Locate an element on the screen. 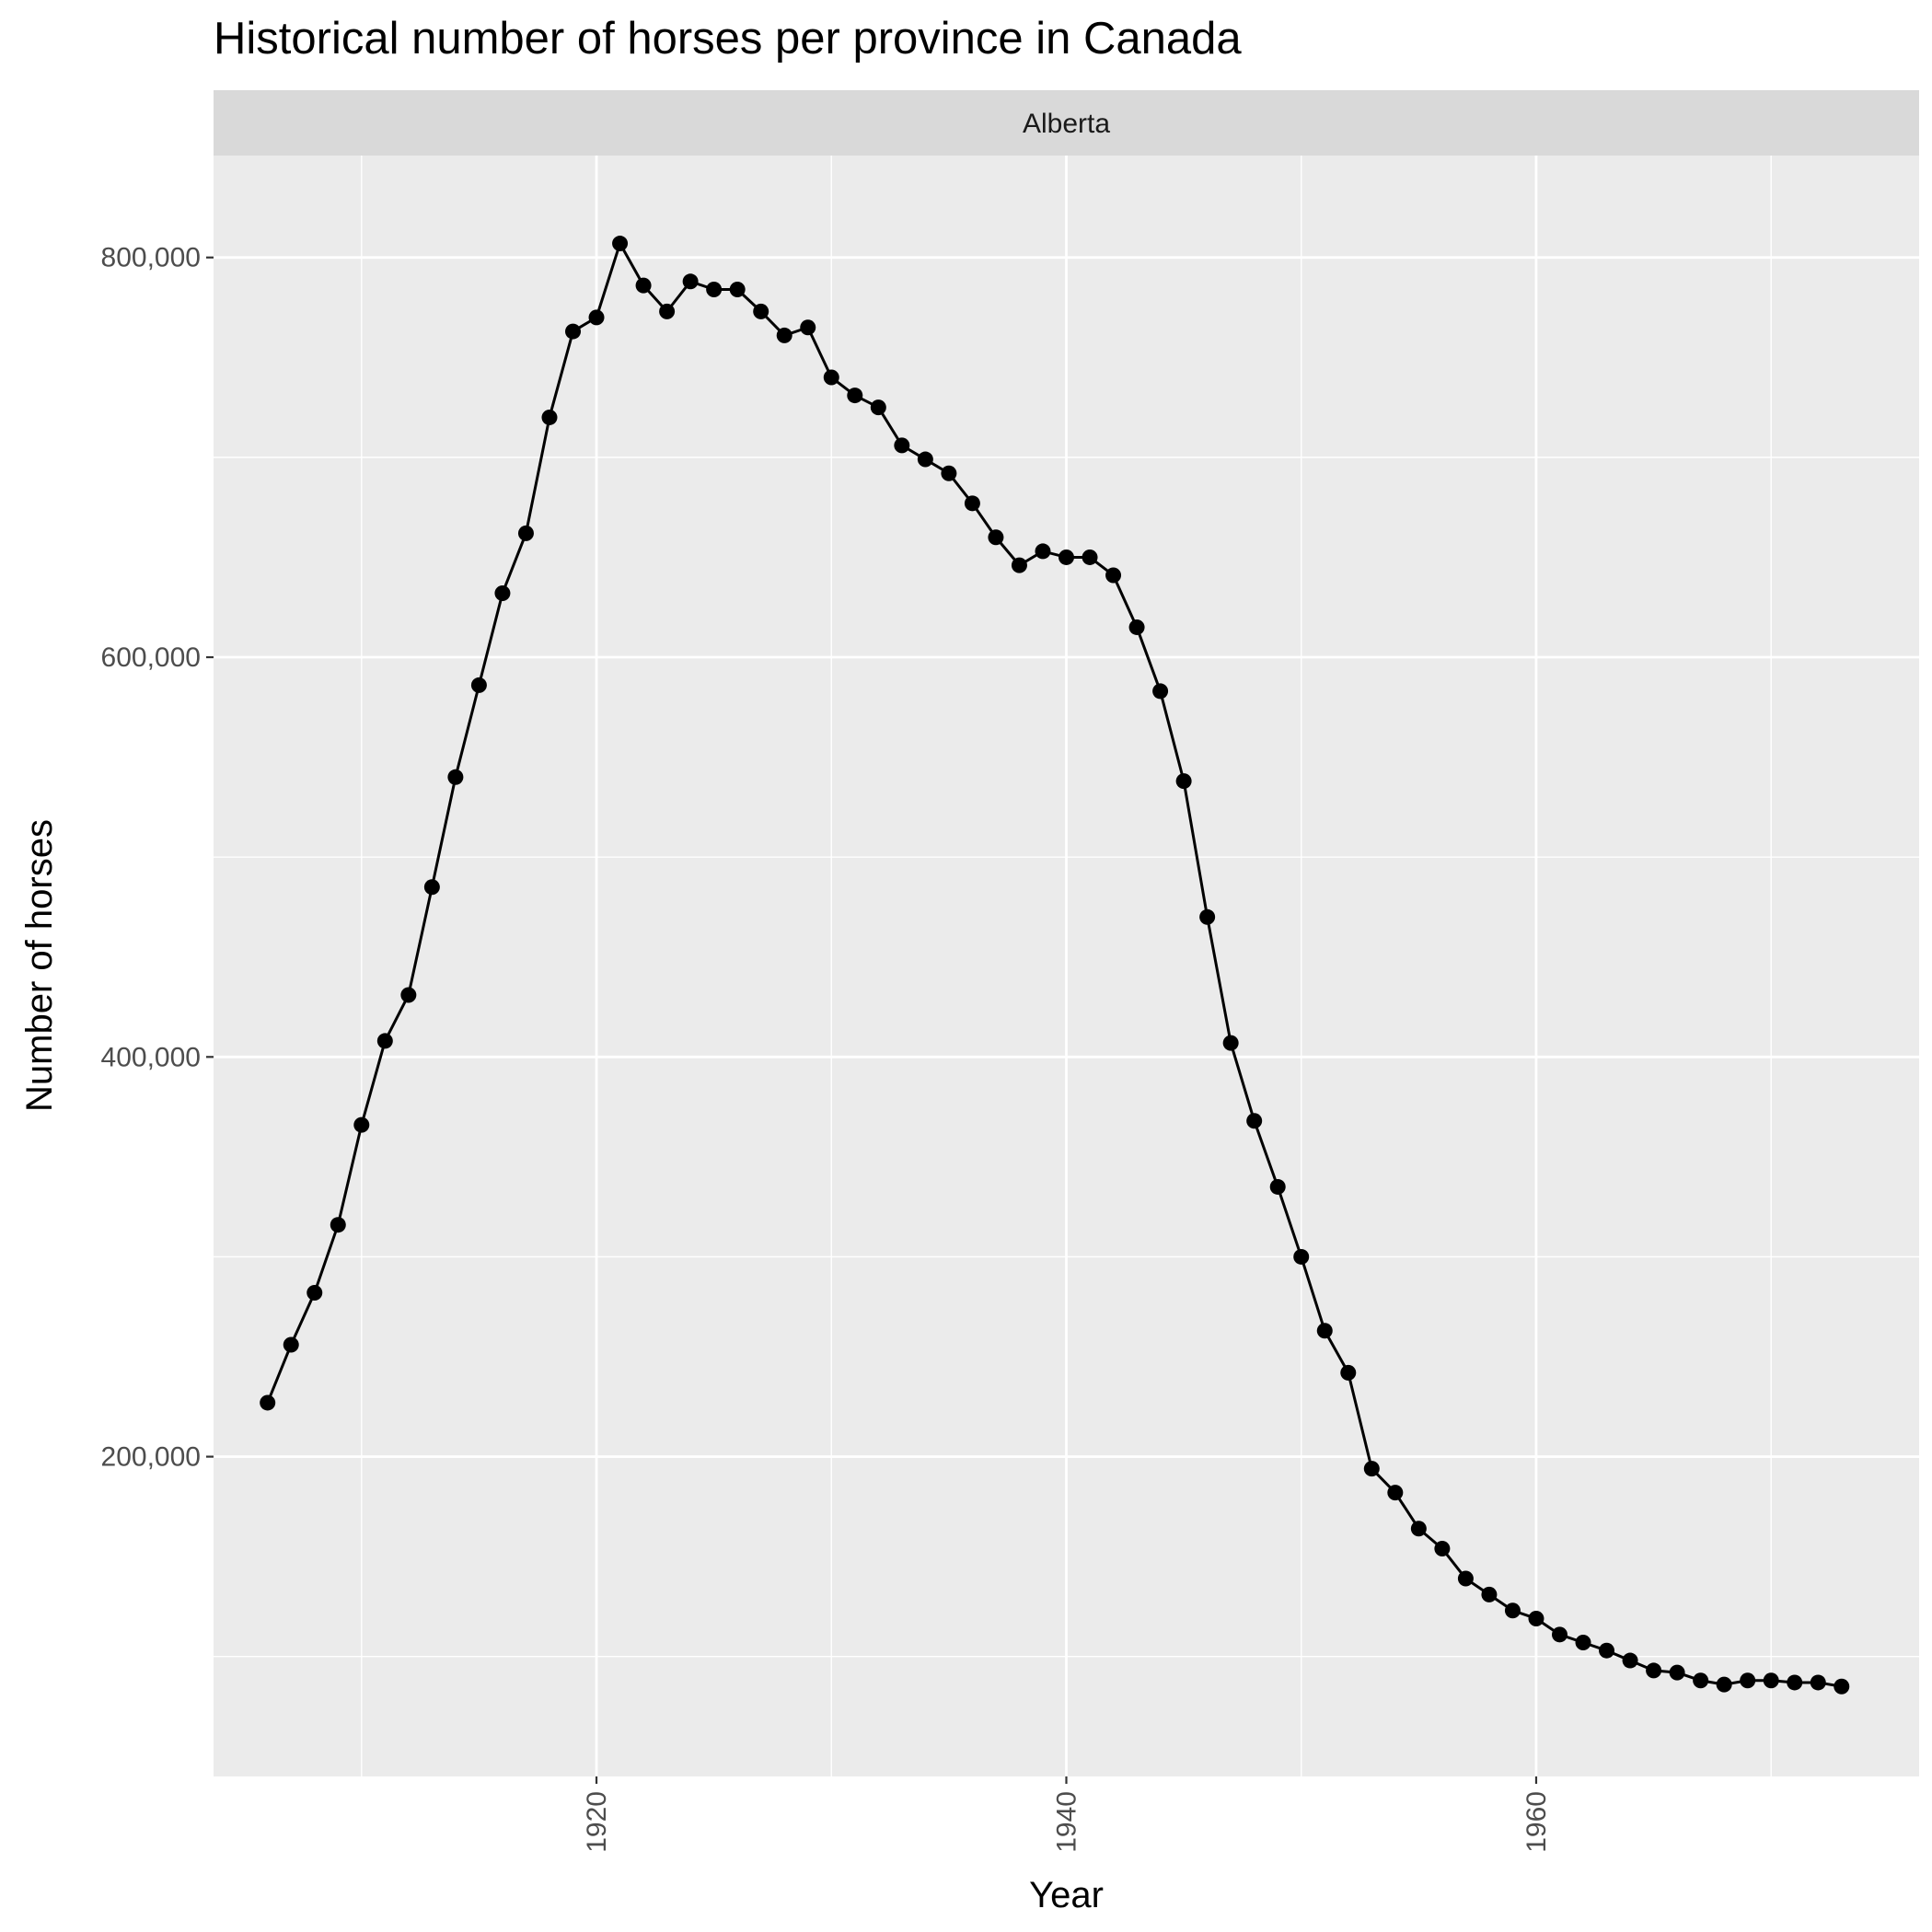 The width and height of the screenshot is (1932, 1932). y-axis: 200,000 400,000 600,000 800,000 is located at coordinates (158, 858).